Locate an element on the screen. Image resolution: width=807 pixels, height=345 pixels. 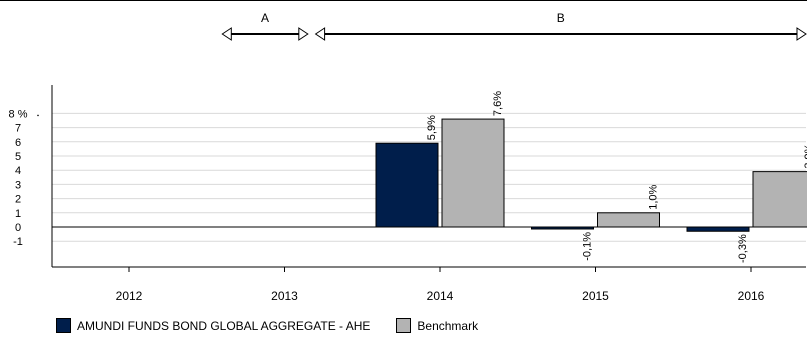
y-tick-label: 2 is located at coordinates (18, 200).